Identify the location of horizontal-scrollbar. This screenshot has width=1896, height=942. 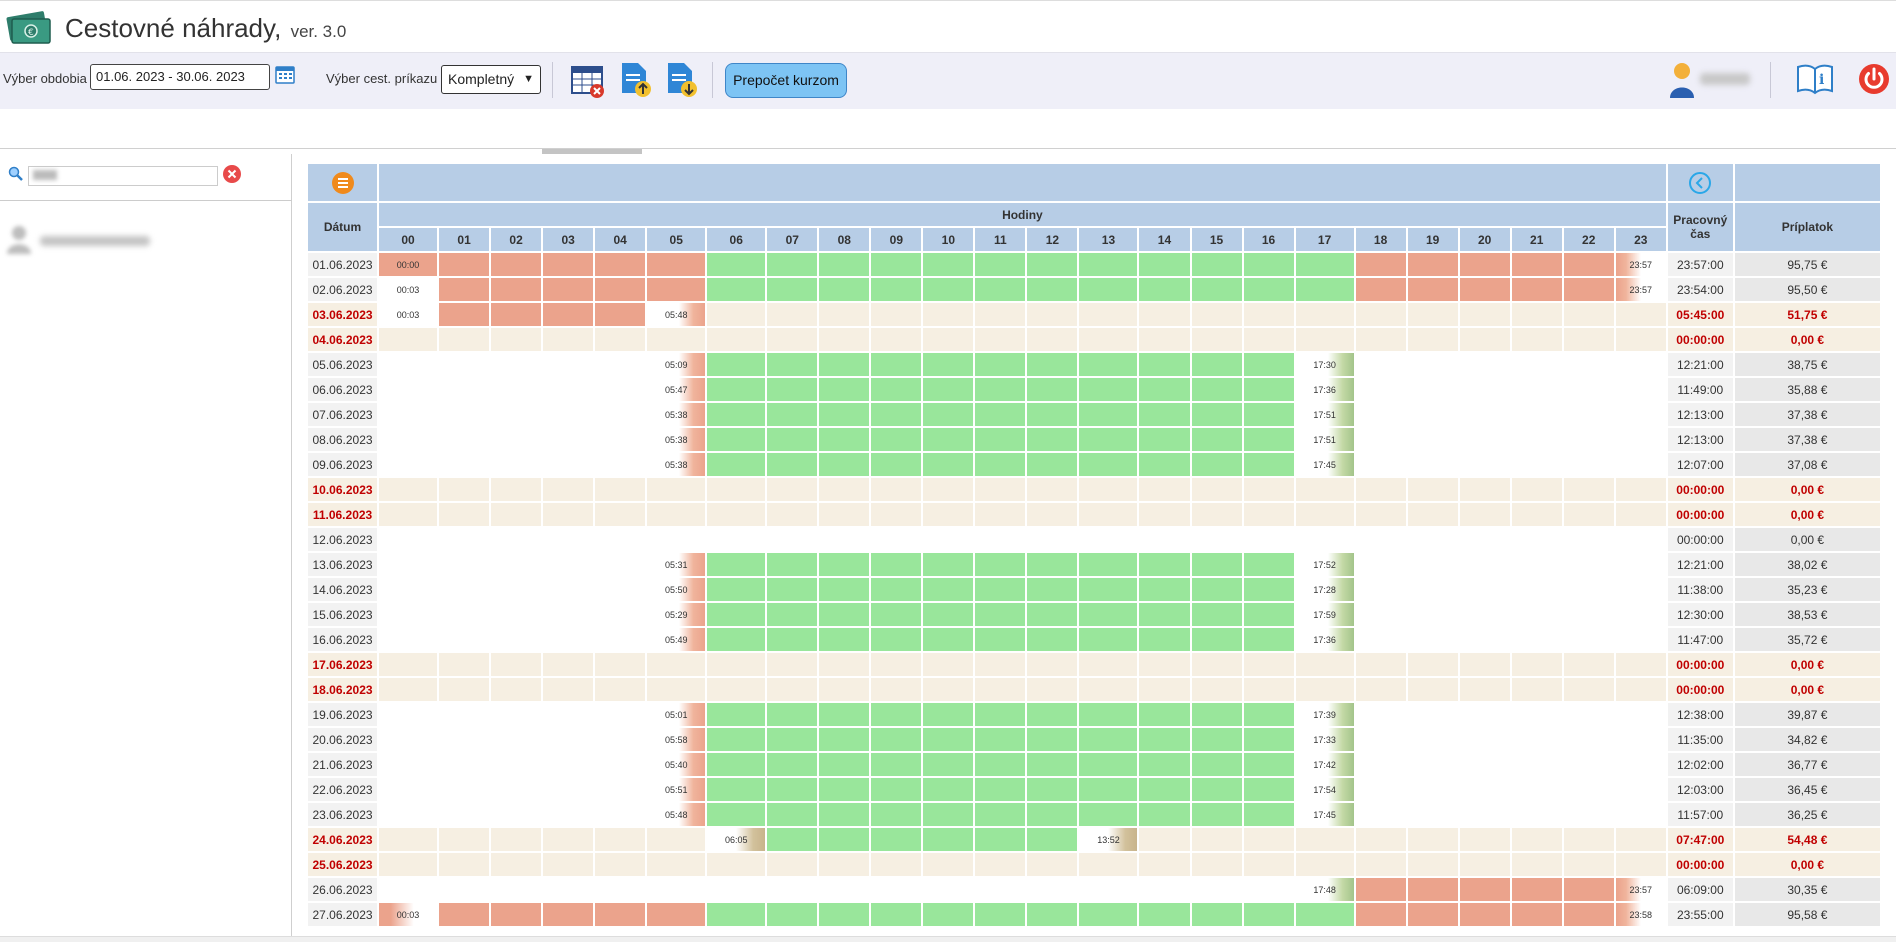
(948, 939).